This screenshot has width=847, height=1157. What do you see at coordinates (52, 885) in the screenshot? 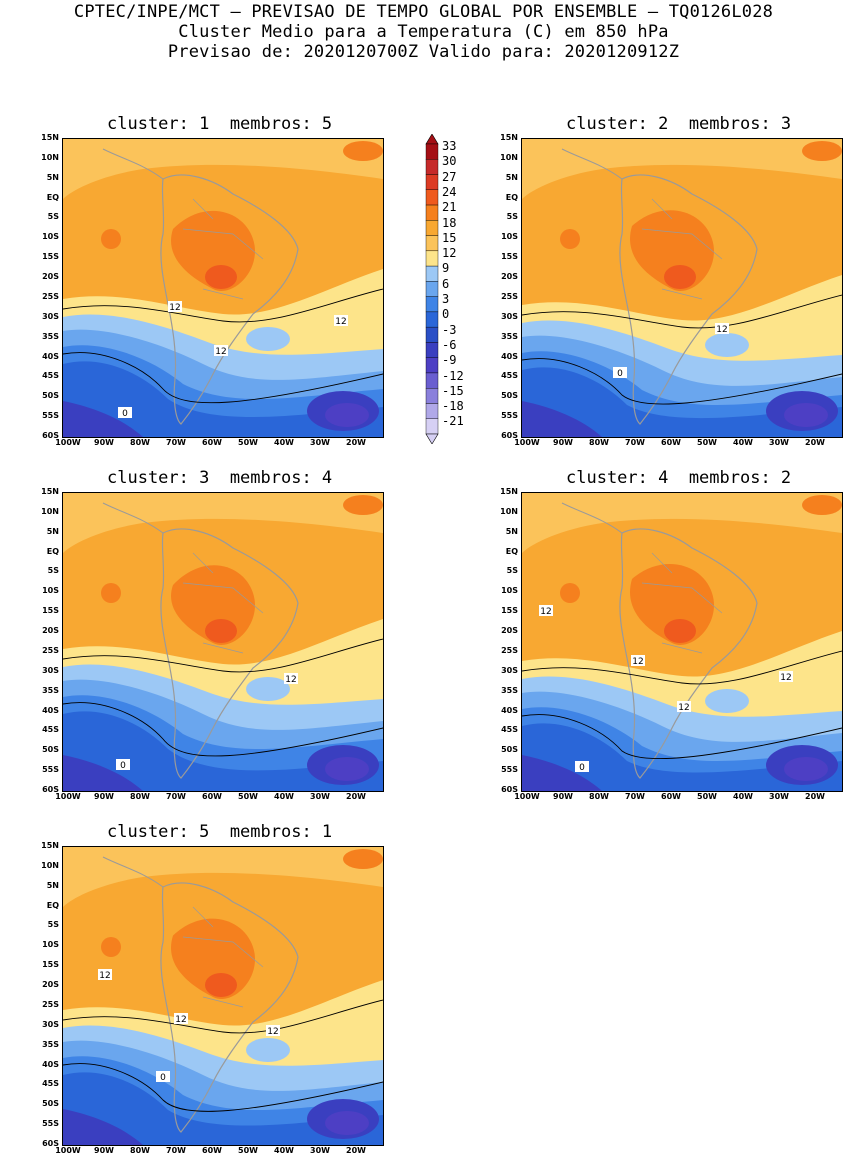
I see `y-tick-label: 5N` at bounding box center [52, 885].